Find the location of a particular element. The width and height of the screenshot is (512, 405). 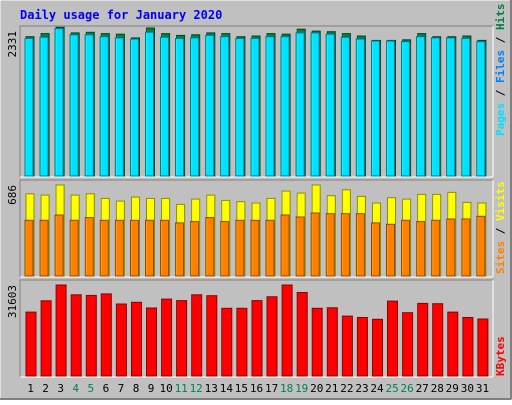

legend-panel3: KBytes is located at coordinates (500, 356).